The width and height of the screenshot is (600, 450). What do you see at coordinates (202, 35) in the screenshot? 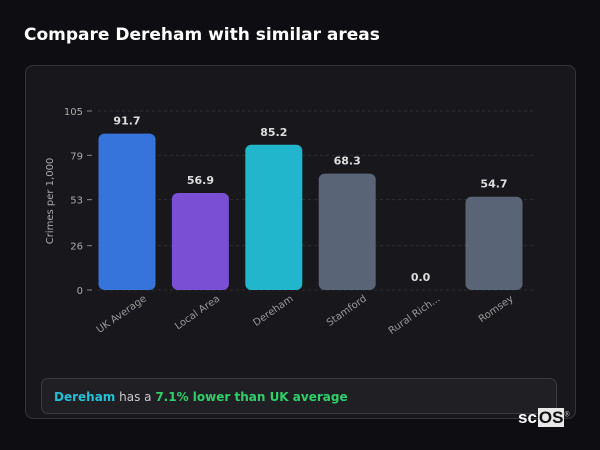
I see `page-title: Compare Dereham with similar areas` at bounding box center [202, 35].